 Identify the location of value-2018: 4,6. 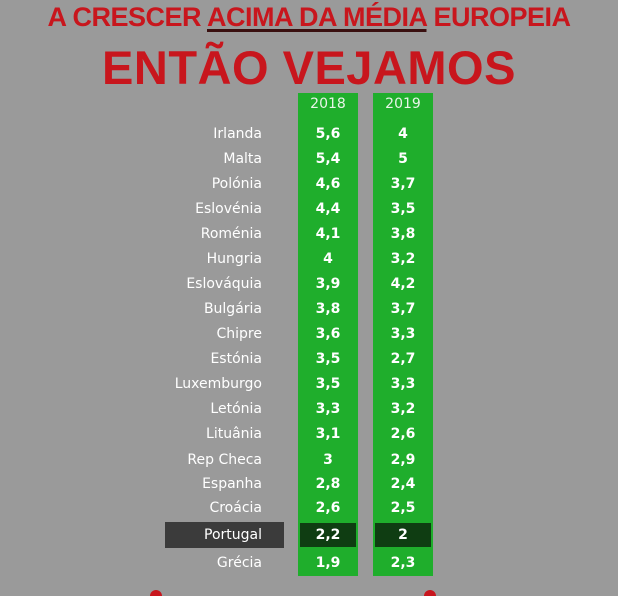
(328, 184).